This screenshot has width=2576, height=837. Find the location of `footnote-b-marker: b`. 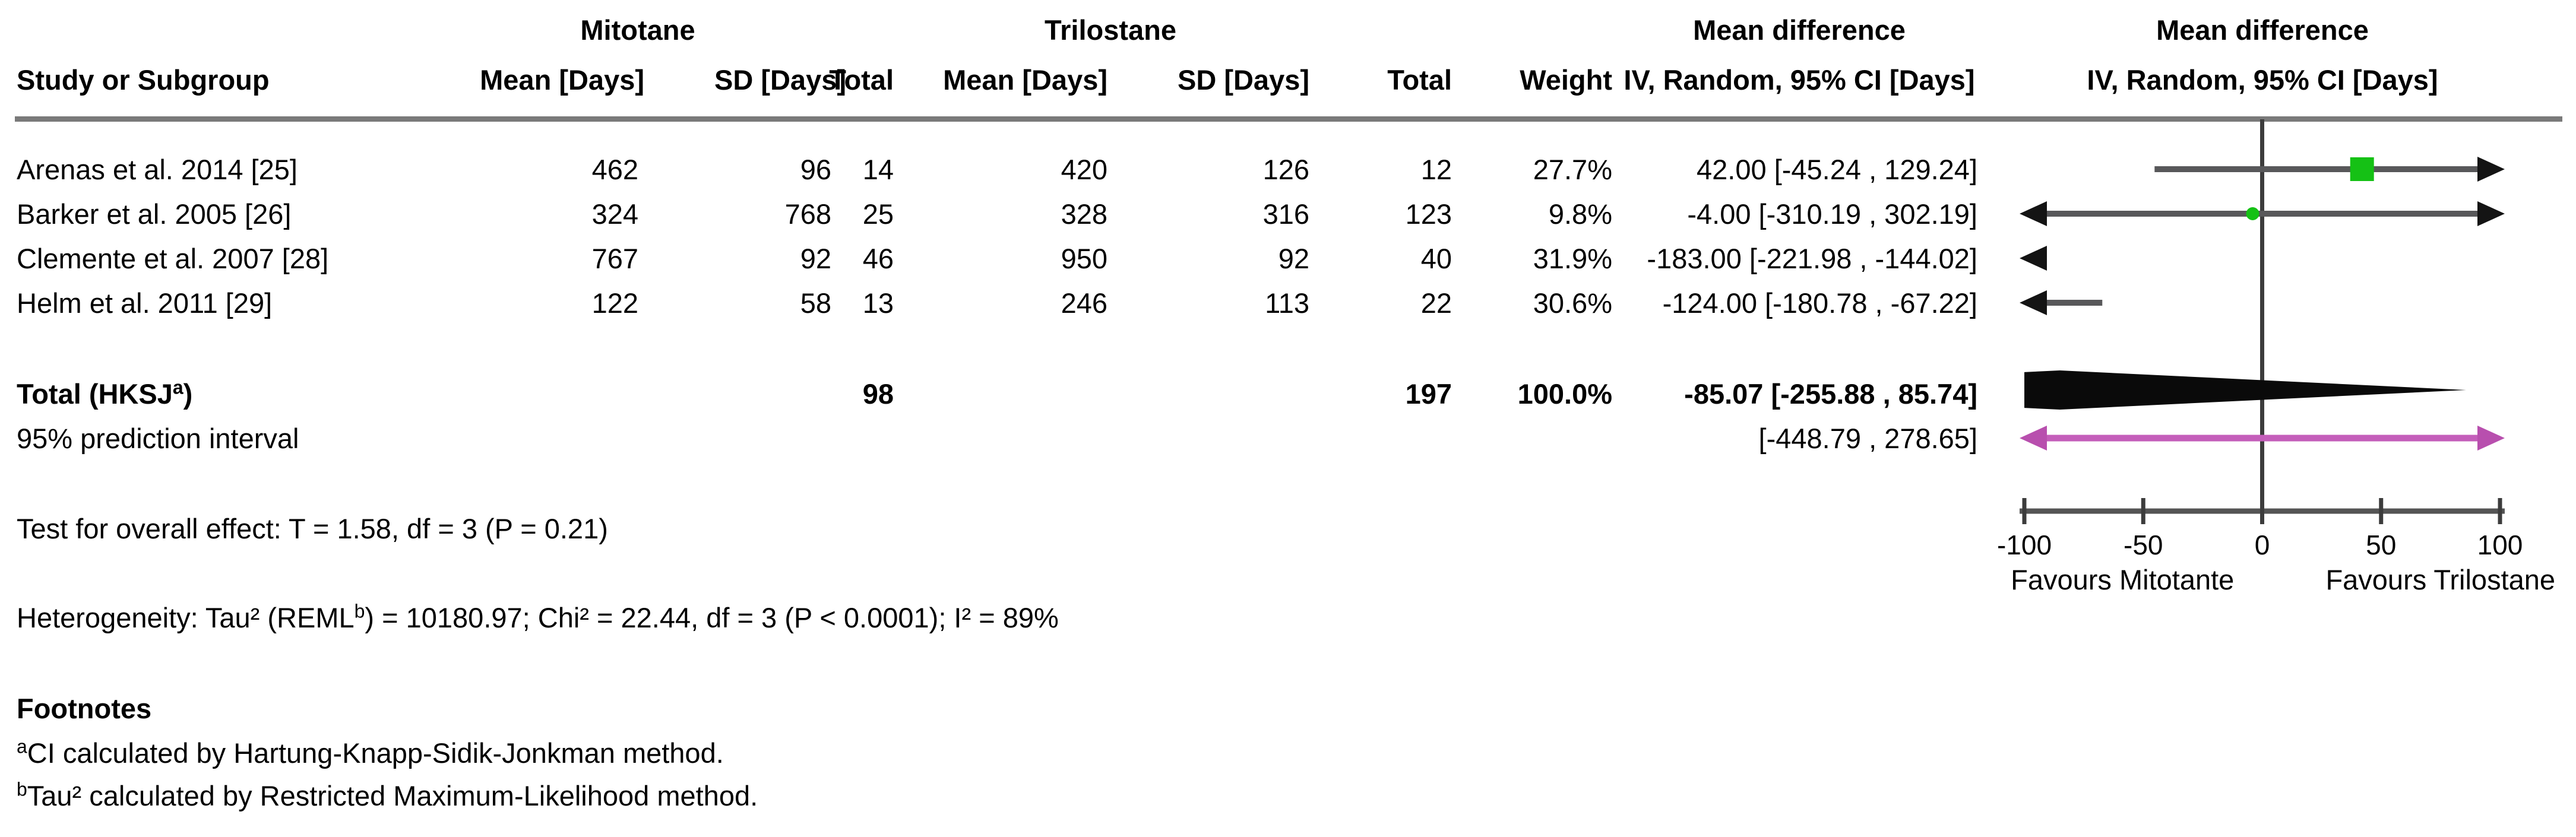

footnote-b-marker: b is located at coordinates (22, 789).